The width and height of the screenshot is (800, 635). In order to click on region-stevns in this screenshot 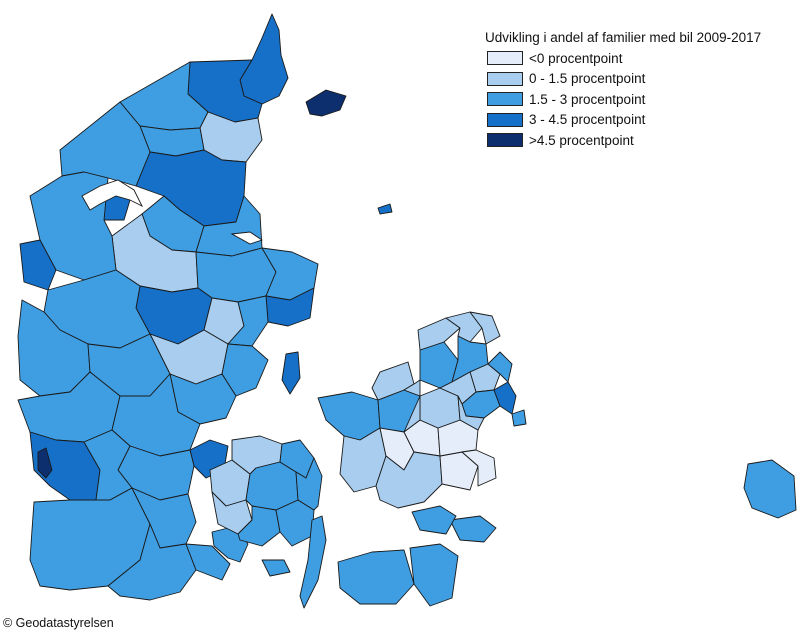, I will do `click(479, 468)`.